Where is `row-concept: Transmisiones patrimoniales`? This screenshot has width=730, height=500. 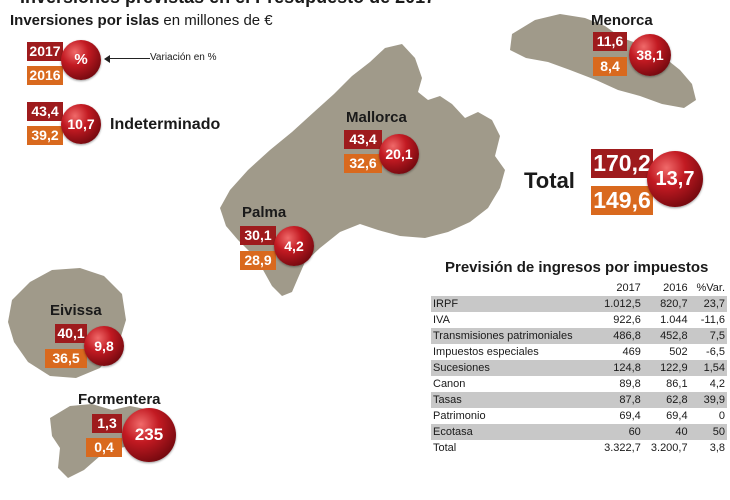
row-concept: Transmisiones patrimoniales is located at coordinates (514, 336).